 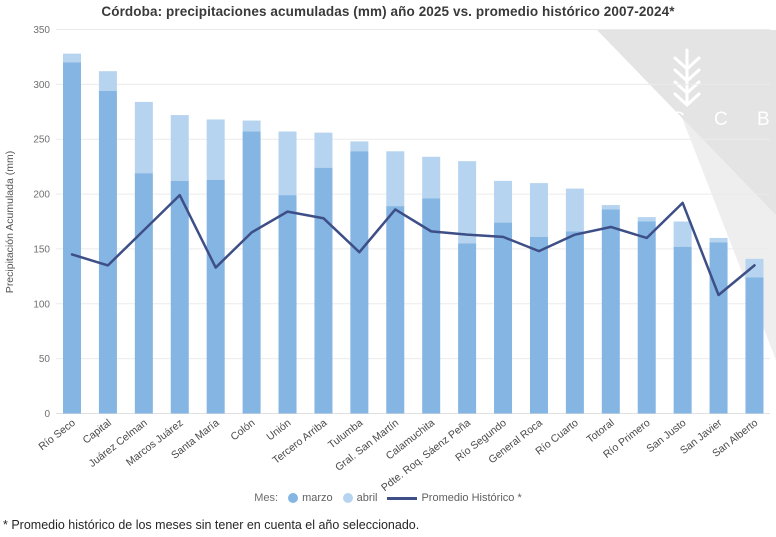 What do you see at coordinates (431, 177) in the screenshot?
I see `bar-abril-calamuchita` at bounding box center [431, 177].